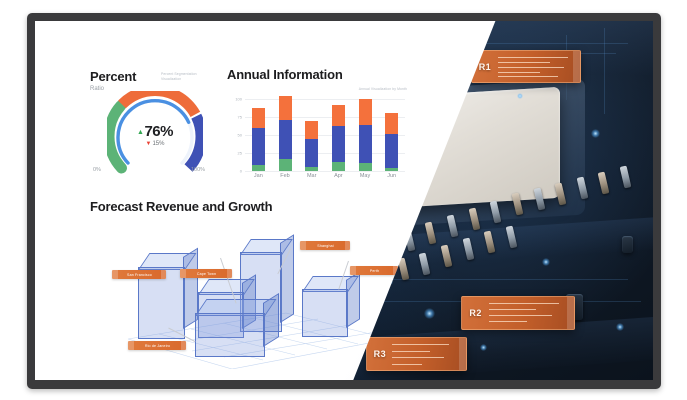 This screenshot has width=687, height=400. Describe the element at coordinates (475, 312) in the screenshot. I see `annotation-r2-label: R2` at that location.